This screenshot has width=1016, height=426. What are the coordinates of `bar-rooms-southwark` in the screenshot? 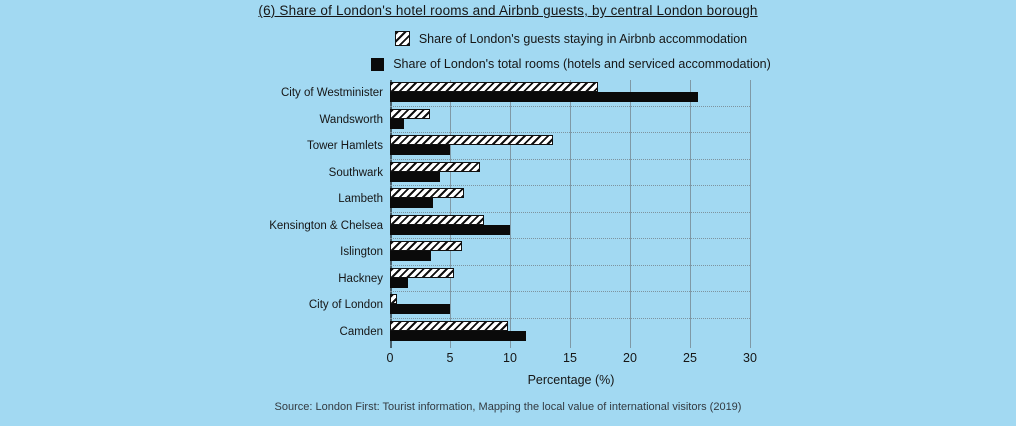 It's located at (415, 176).